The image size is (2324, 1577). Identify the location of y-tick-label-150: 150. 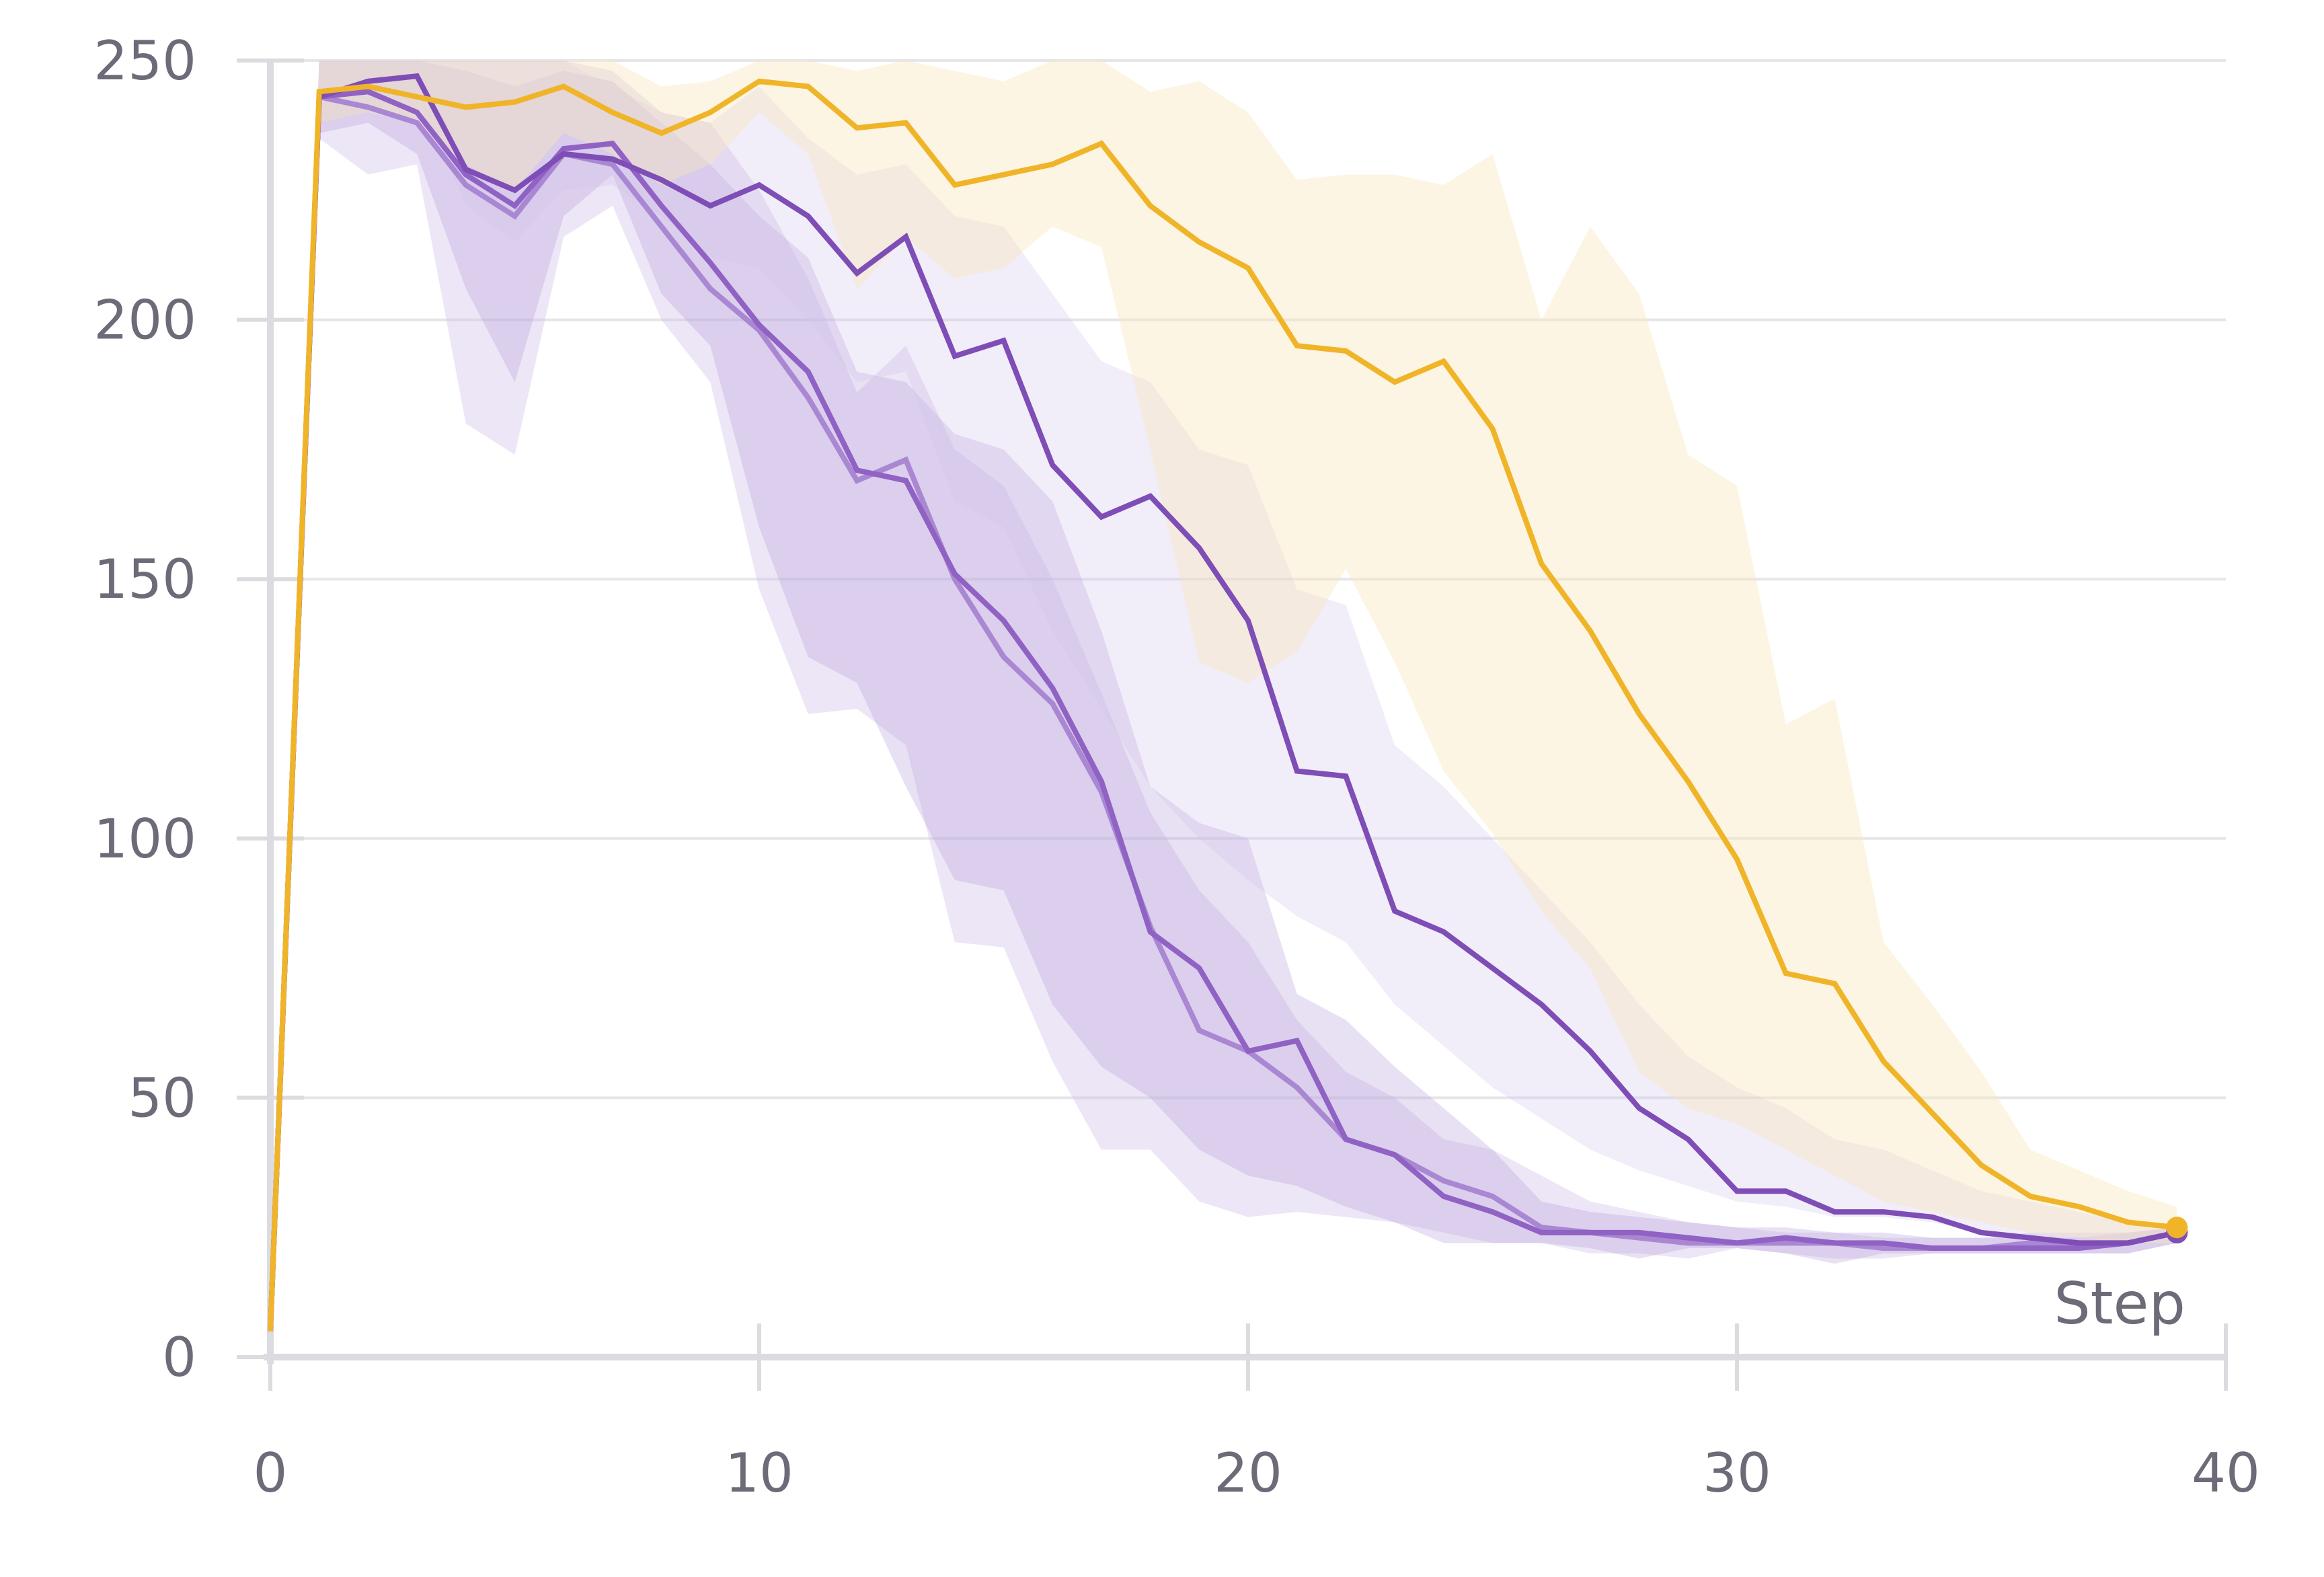
(144, 579).